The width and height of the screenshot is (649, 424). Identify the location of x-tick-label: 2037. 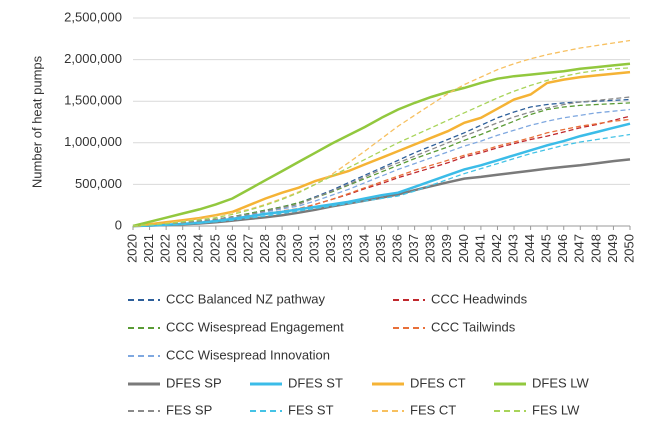
(413, 248).